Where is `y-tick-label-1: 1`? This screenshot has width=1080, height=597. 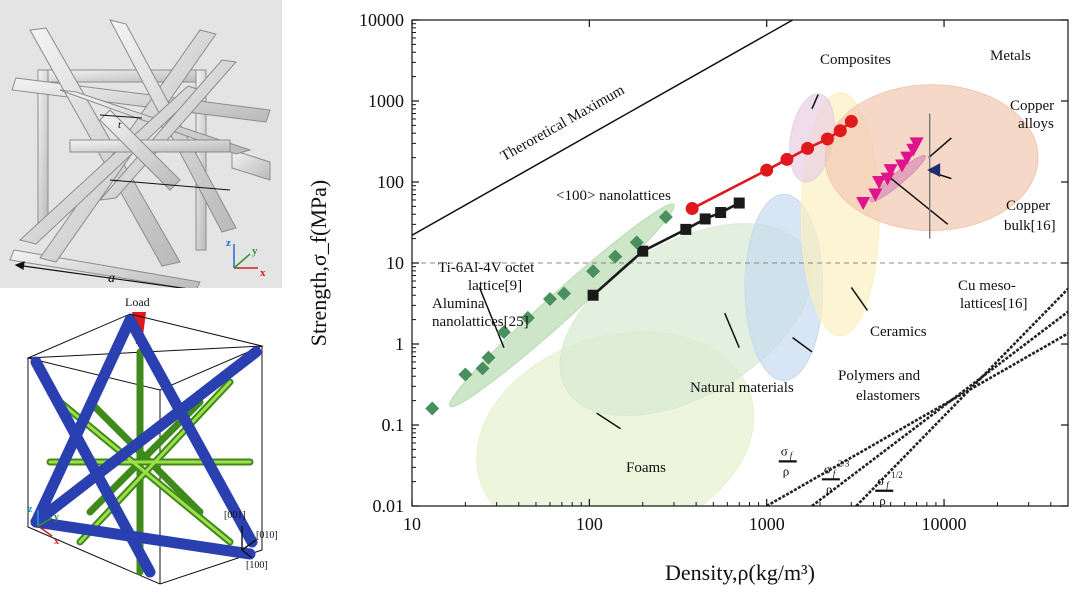 y-tick-label-1: 1 is located at coordinates (399, 344).